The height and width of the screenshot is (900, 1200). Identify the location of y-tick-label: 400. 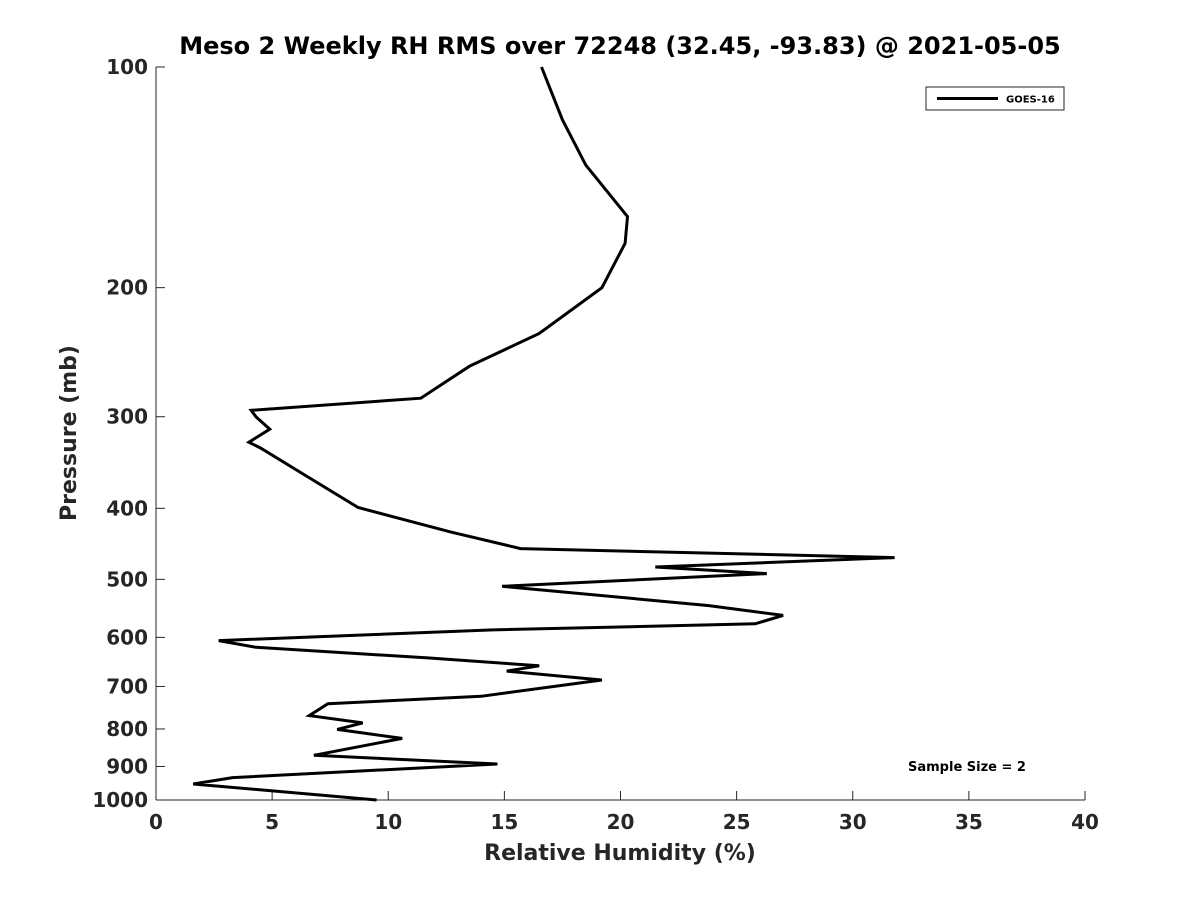
(127, 508).